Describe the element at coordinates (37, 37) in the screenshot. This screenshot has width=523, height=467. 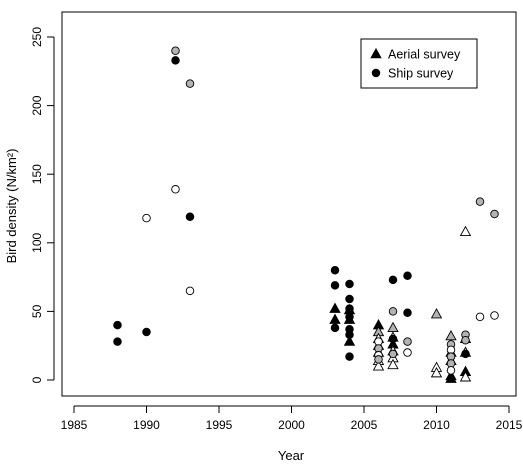
I see `y-tick-label: 250` at that location.